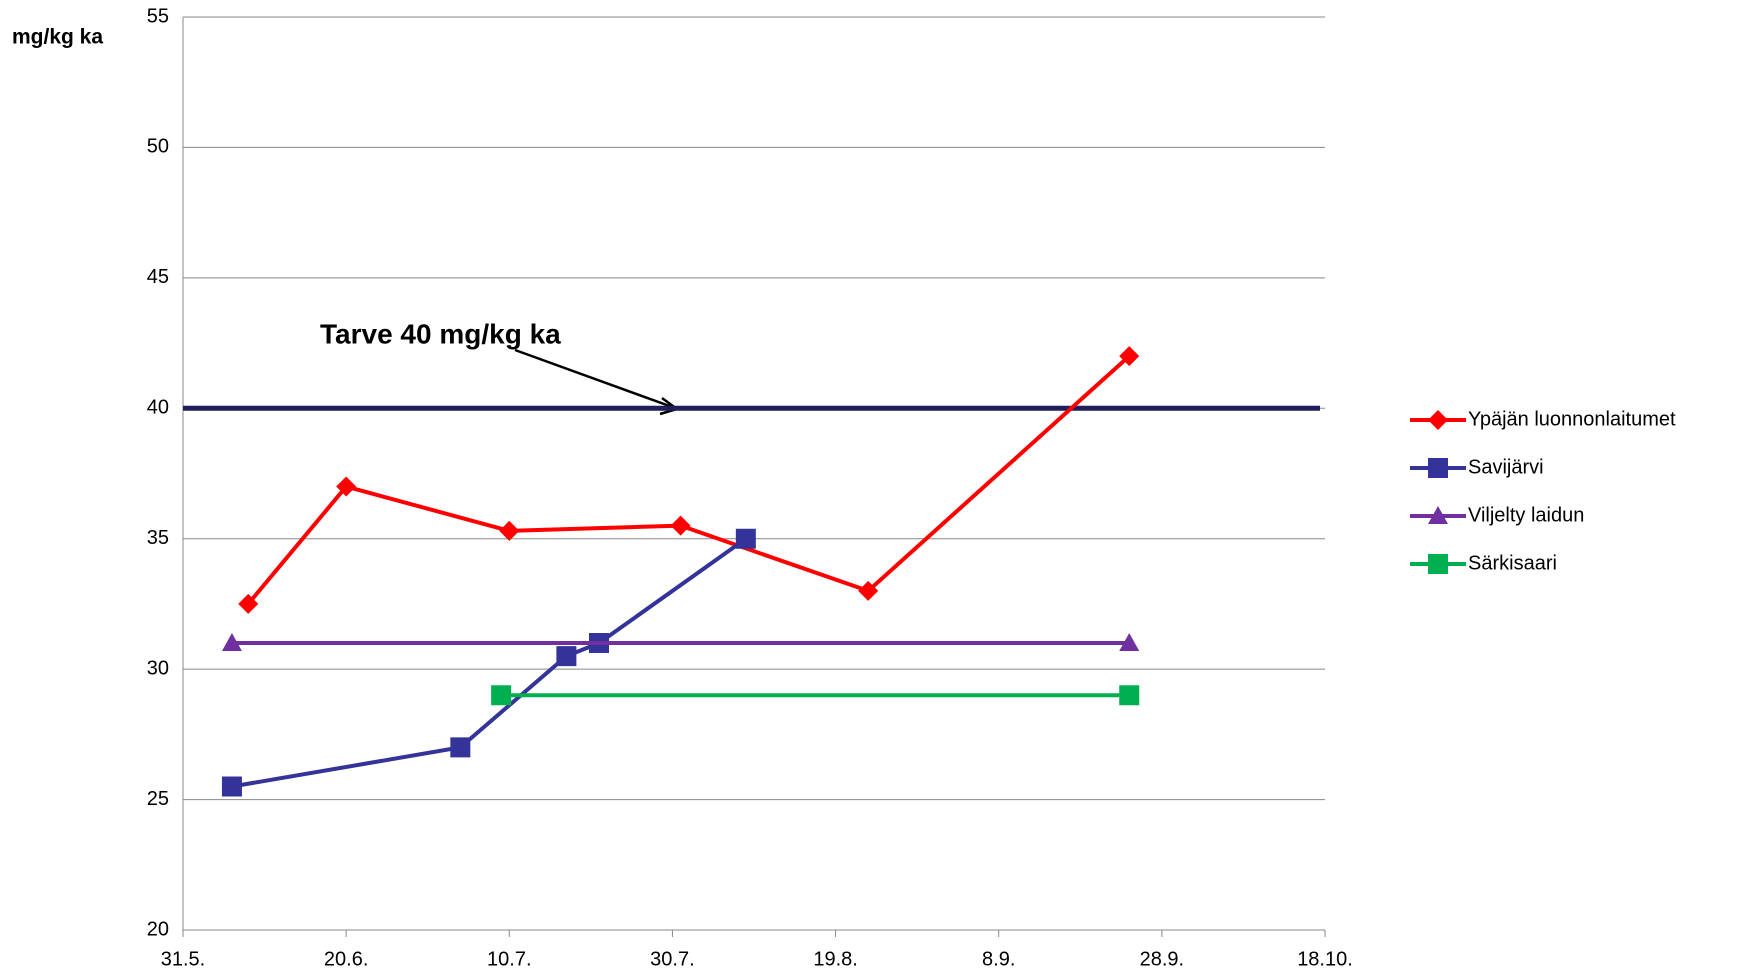  I want to click on y-tick-label: 20, so click(158, 929).